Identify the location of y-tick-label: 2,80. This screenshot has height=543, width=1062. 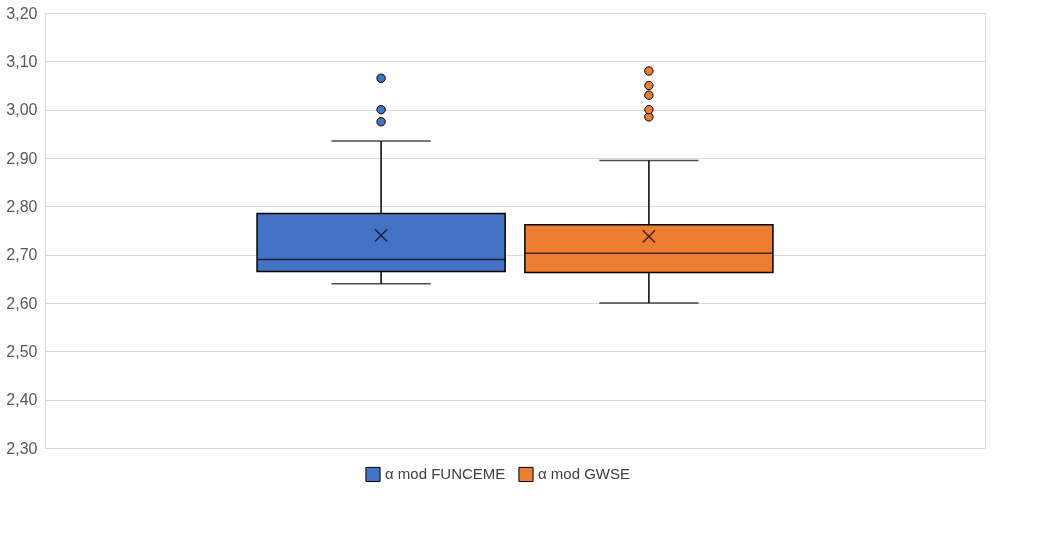
(22, 206).